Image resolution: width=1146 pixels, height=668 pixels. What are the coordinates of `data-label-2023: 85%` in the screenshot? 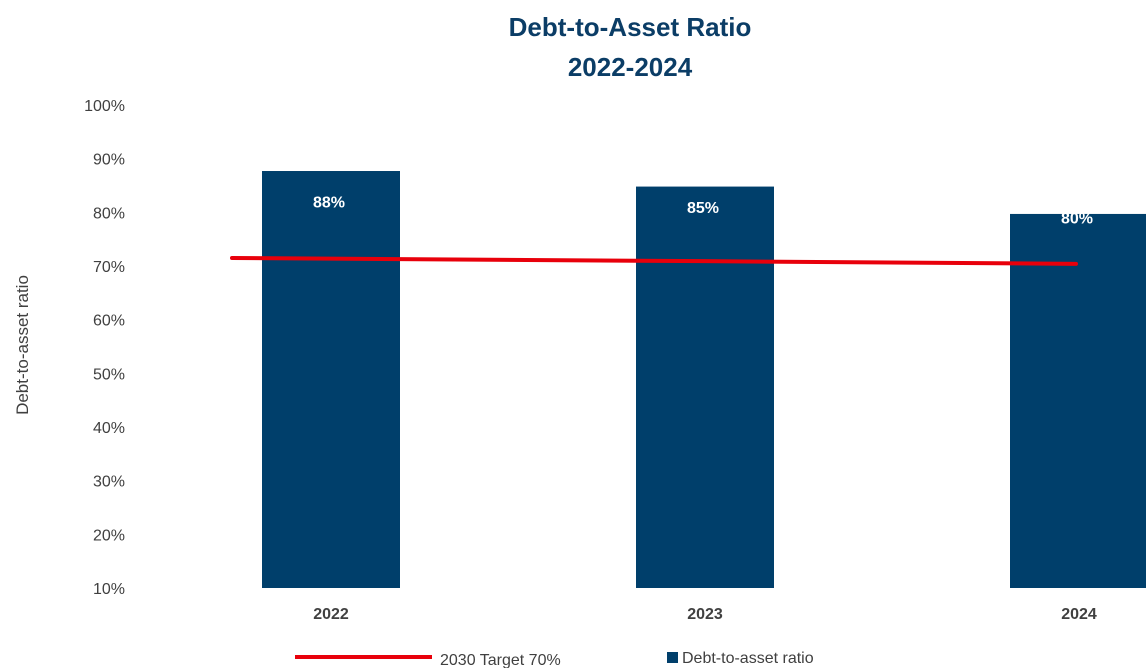 It's located at (703, 208).